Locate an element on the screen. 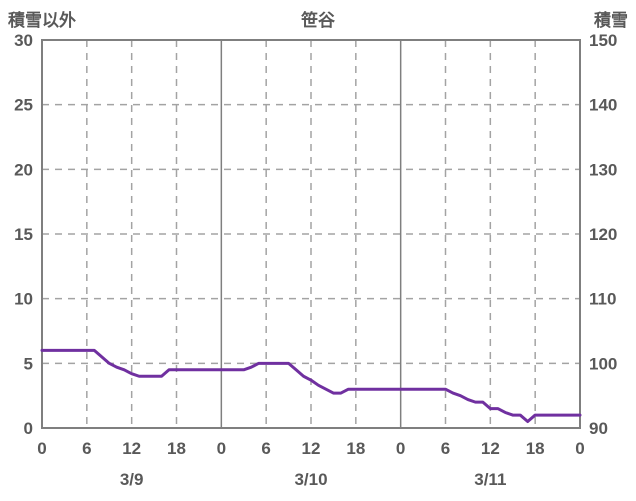 The image size is (636, 501). right-axis-tick-label: 140 is located at coordinates (603, 105).